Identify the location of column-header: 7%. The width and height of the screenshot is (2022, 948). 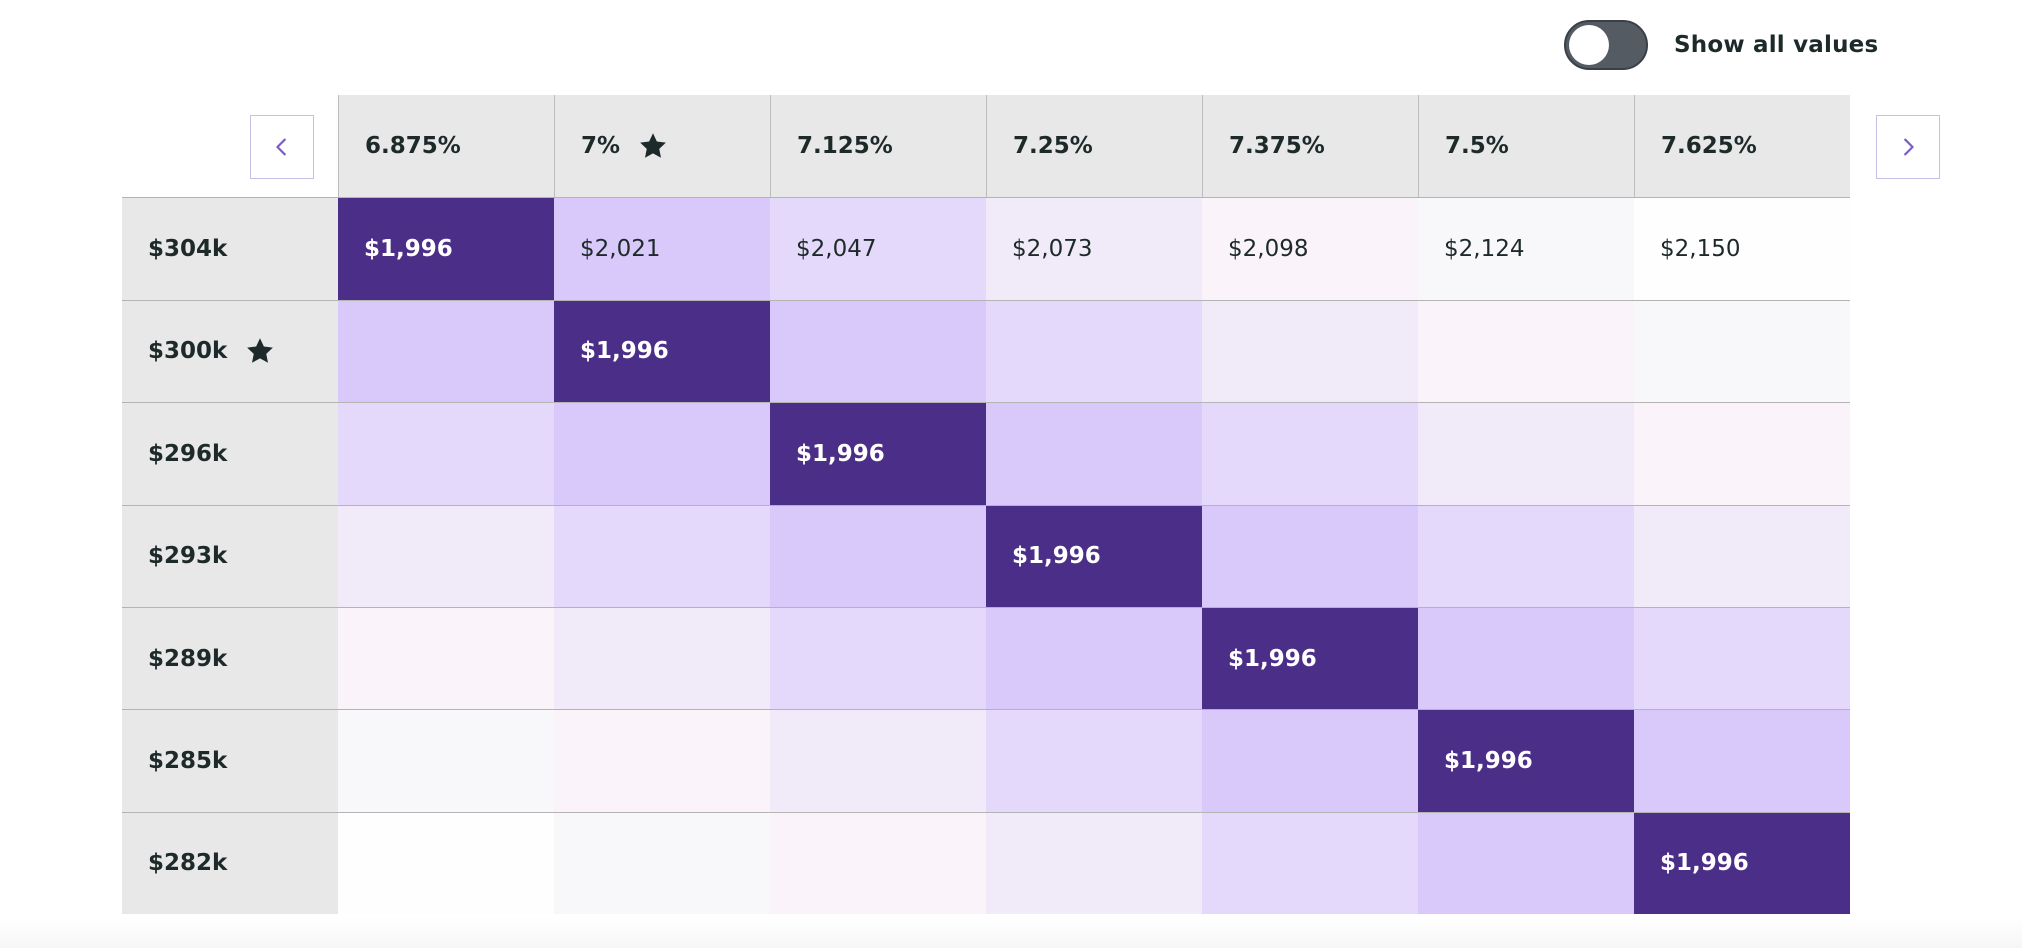
(662, 146).